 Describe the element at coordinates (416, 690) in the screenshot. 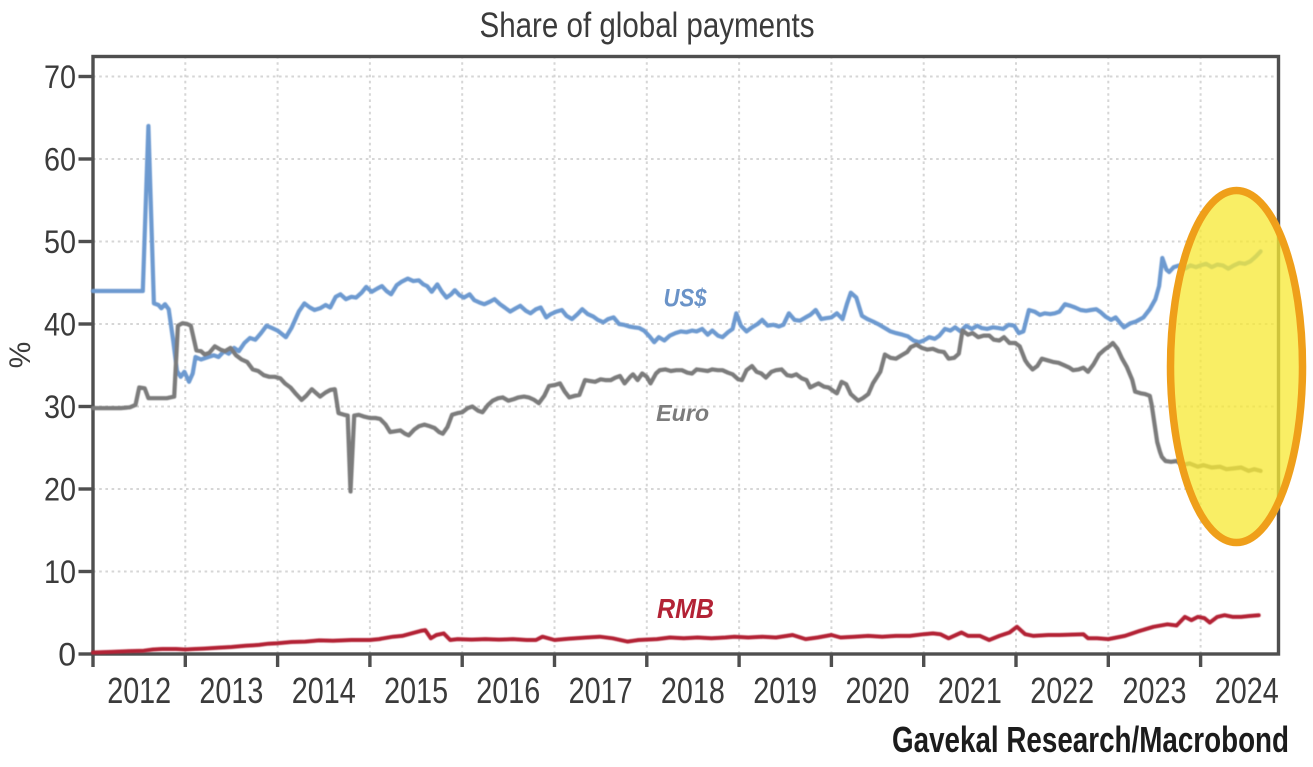

I see `svg-text: 2015` at that location.